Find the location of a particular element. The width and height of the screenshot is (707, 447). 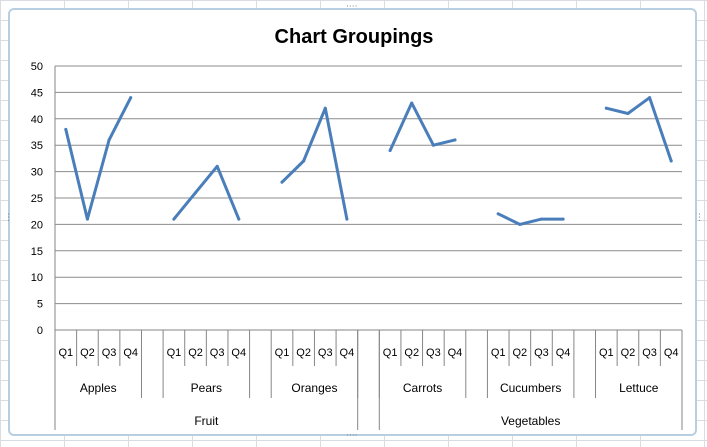

category-label-oranges: Oranges is located at coordinates (314, 388).